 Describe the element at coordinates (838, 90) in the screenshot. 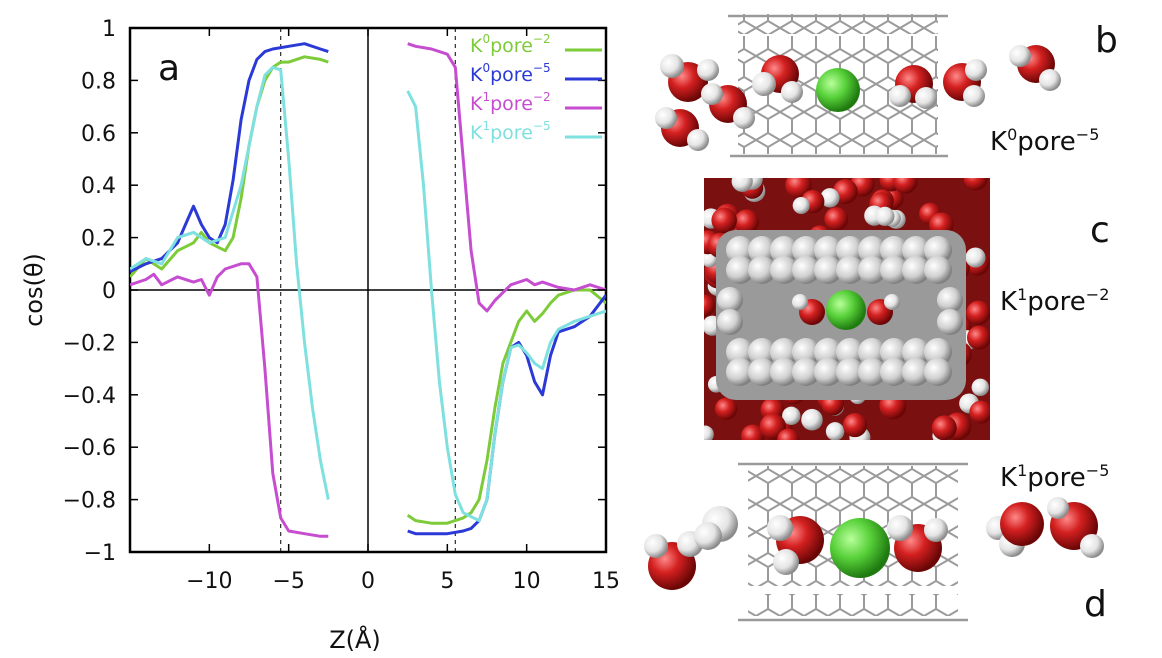

I see `ion-b` at that location.